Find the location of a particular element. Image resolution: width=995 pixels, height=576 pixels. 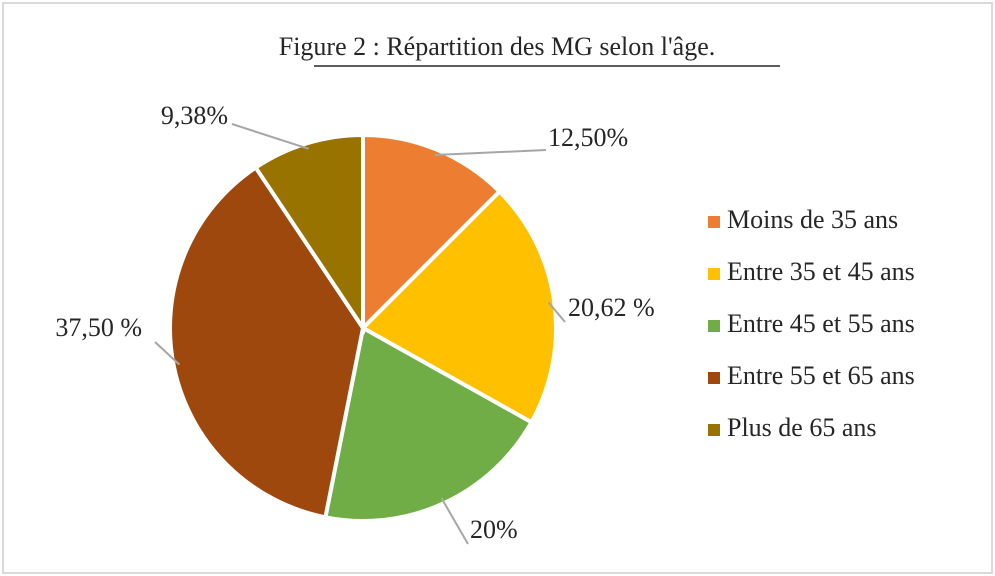

data-label: 37,50 % is located at coordinates (98, 327).